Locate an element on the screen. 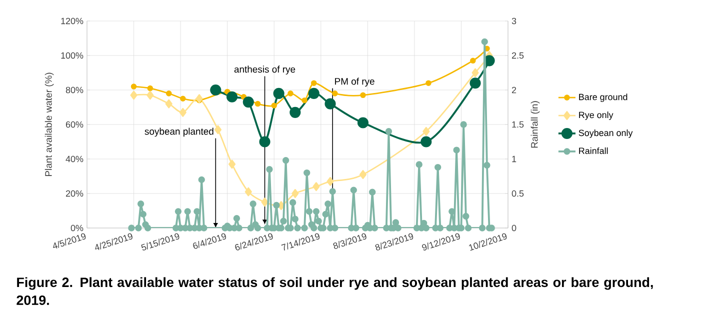 This screenshot has width=709, height=321. legend-label: Rainfall is located at coordinates (593, 150).